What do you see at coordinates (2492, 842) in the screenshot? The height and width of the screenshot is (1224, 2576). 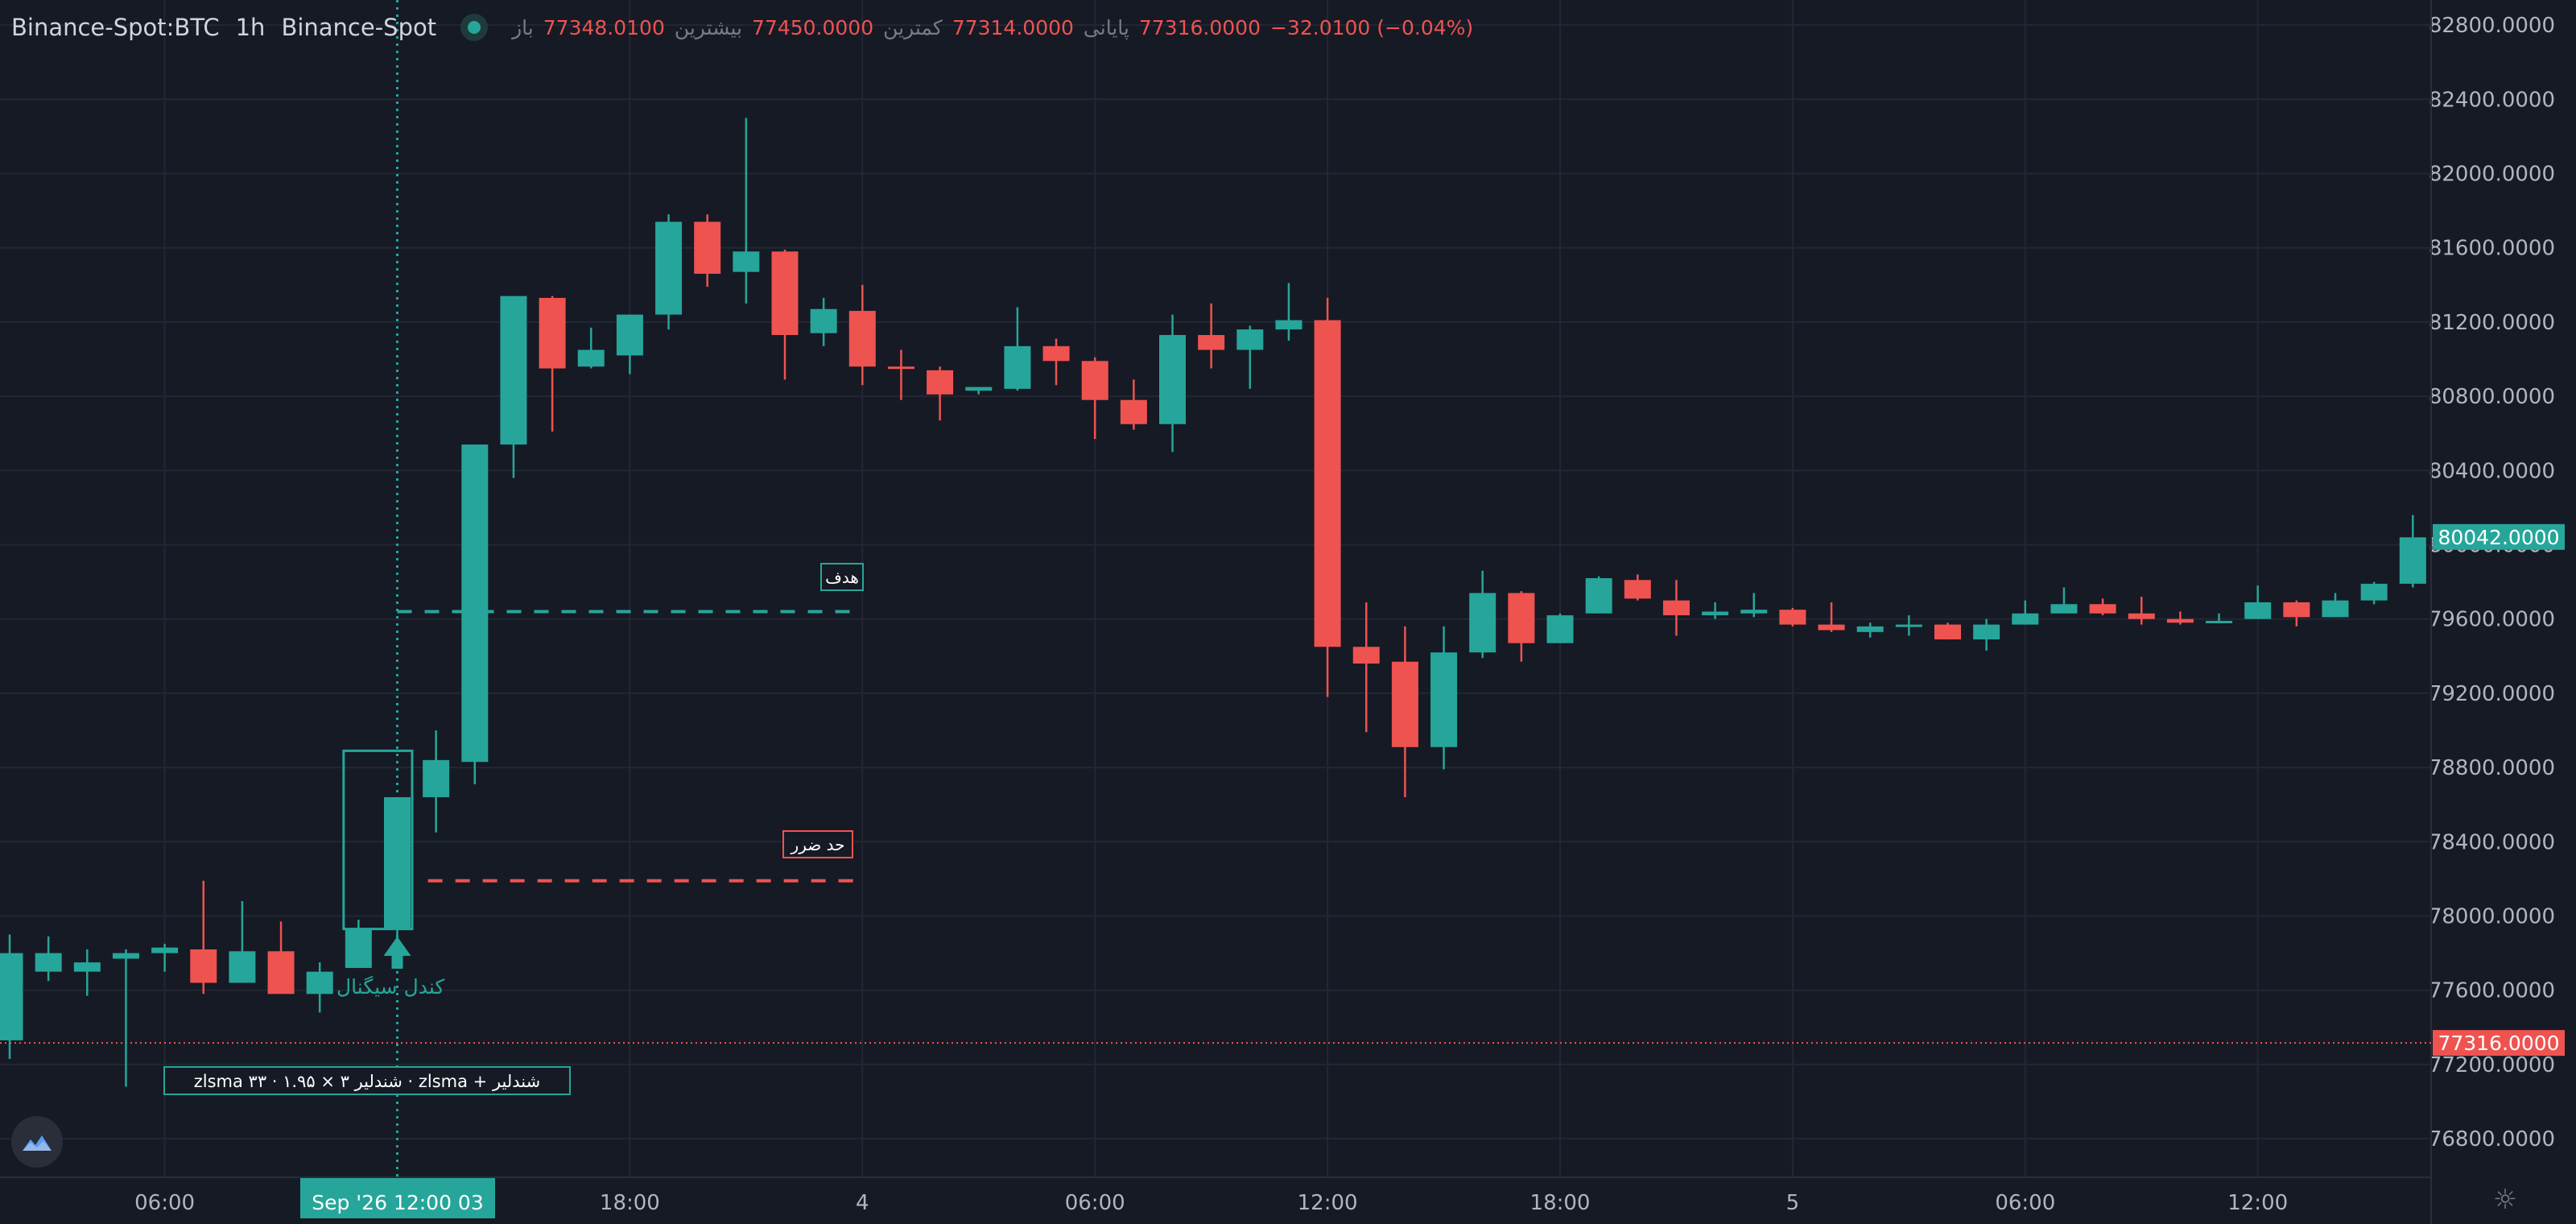 I see `y-tick-label: 78400.0000` at bounding box center [2492, 842].